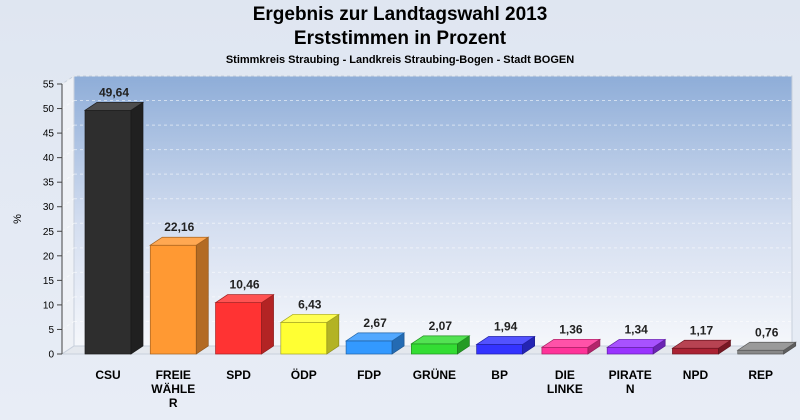 The width and height of the screenshot is (800, 420). I want to click on x-tick-label: REP, so click(760, 375).